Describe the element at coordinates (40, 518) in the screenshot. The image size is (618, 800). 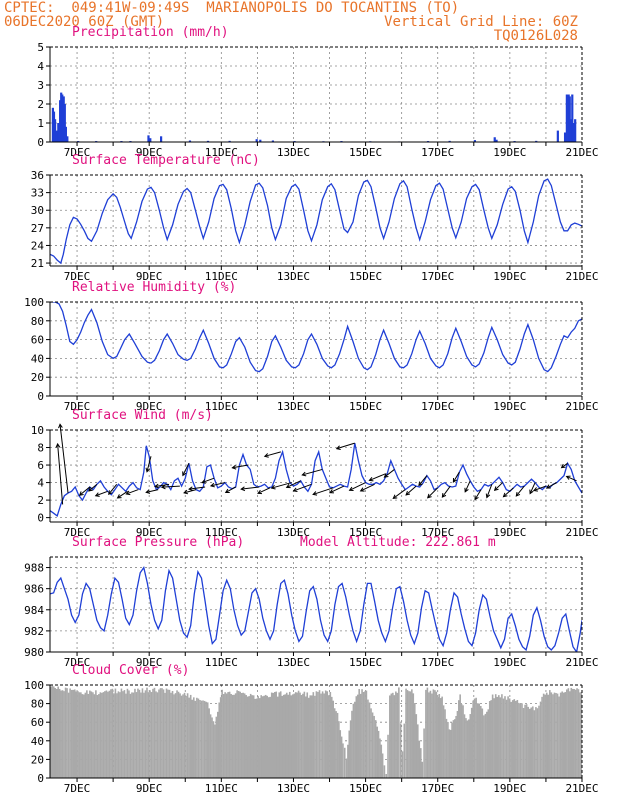
I see `y-tick-label: 0` at that location.